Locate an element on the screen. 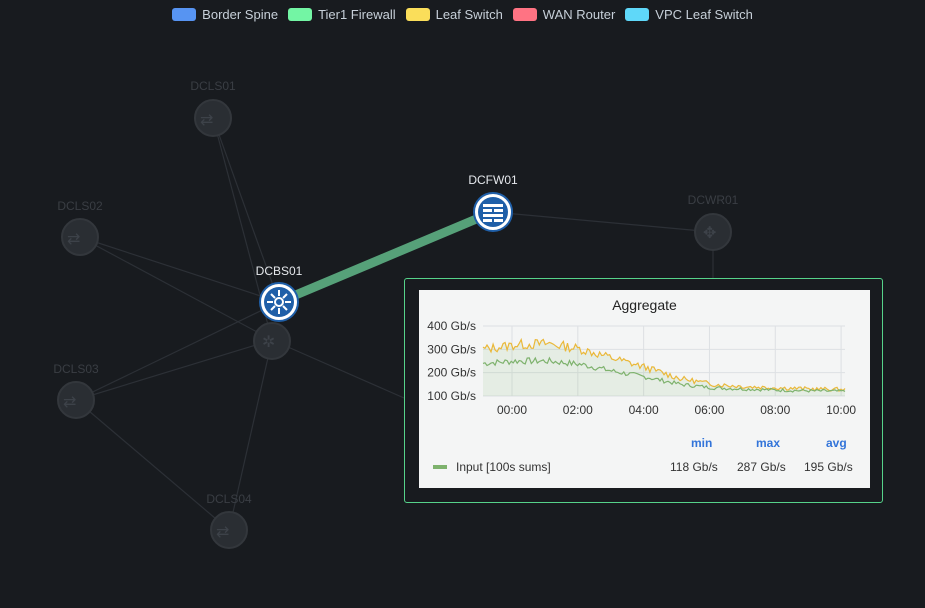  node-dcwr01: ✥ DCWR01 is located at coordinates (713, 222).